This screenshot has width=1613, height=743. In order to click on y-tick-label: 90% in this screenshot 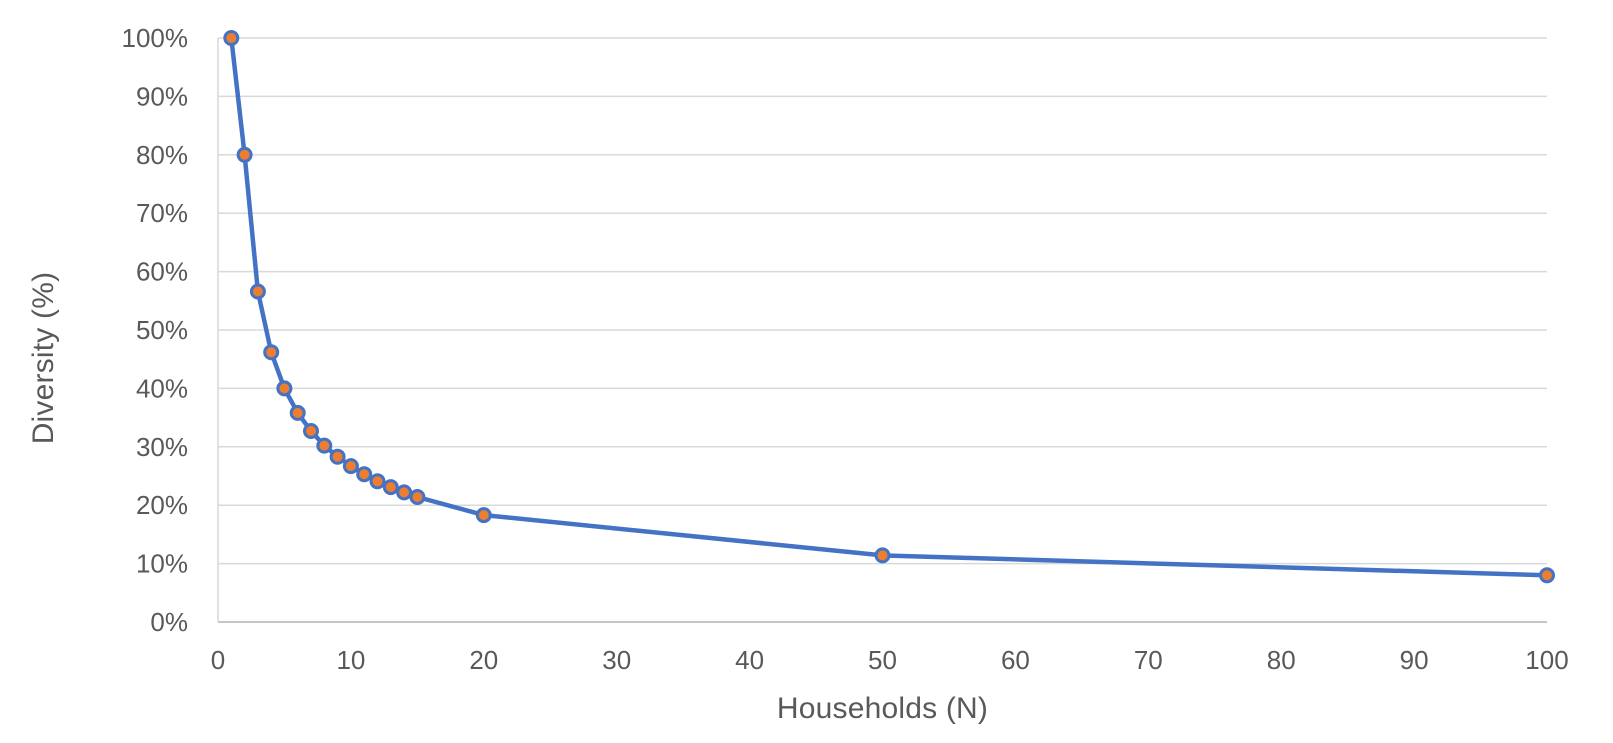, I will do `click(162, 96)`.